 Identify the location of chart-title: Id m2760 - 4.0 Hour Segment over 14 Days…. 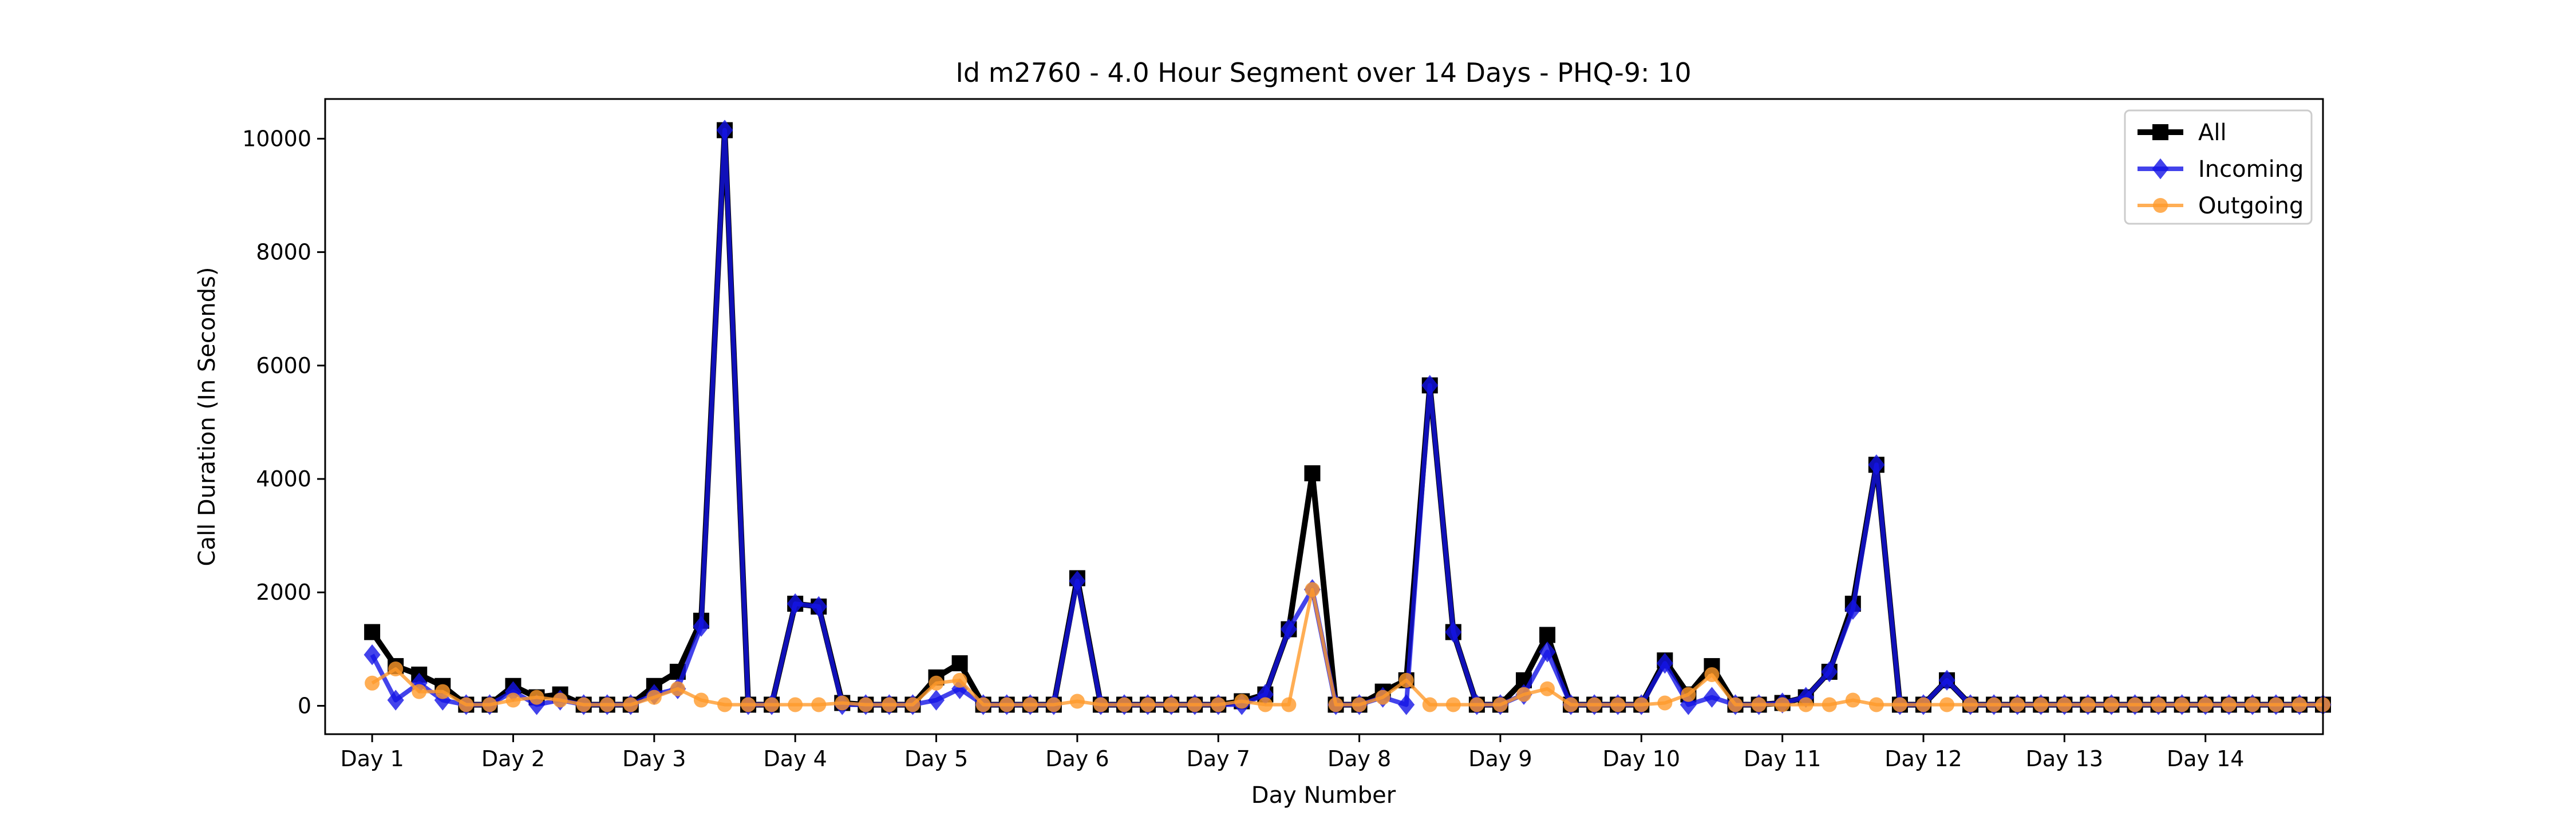
(1323, 72).